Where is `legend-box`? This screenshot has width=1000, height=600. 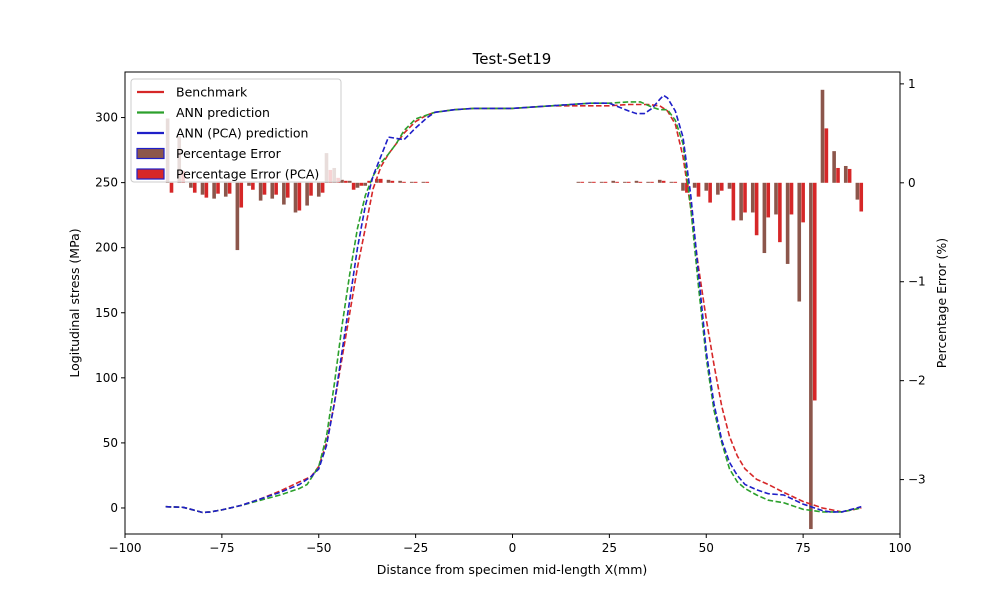
legend-box is located at coordinates (236, 130).